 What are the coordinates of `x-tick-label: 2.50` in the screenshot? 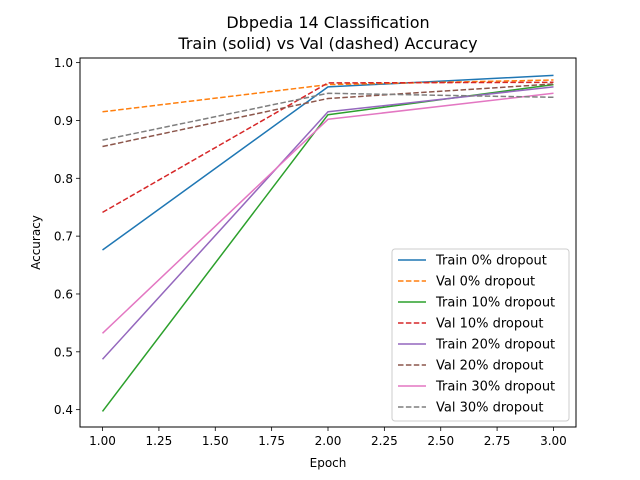 It's located at (440, 441).